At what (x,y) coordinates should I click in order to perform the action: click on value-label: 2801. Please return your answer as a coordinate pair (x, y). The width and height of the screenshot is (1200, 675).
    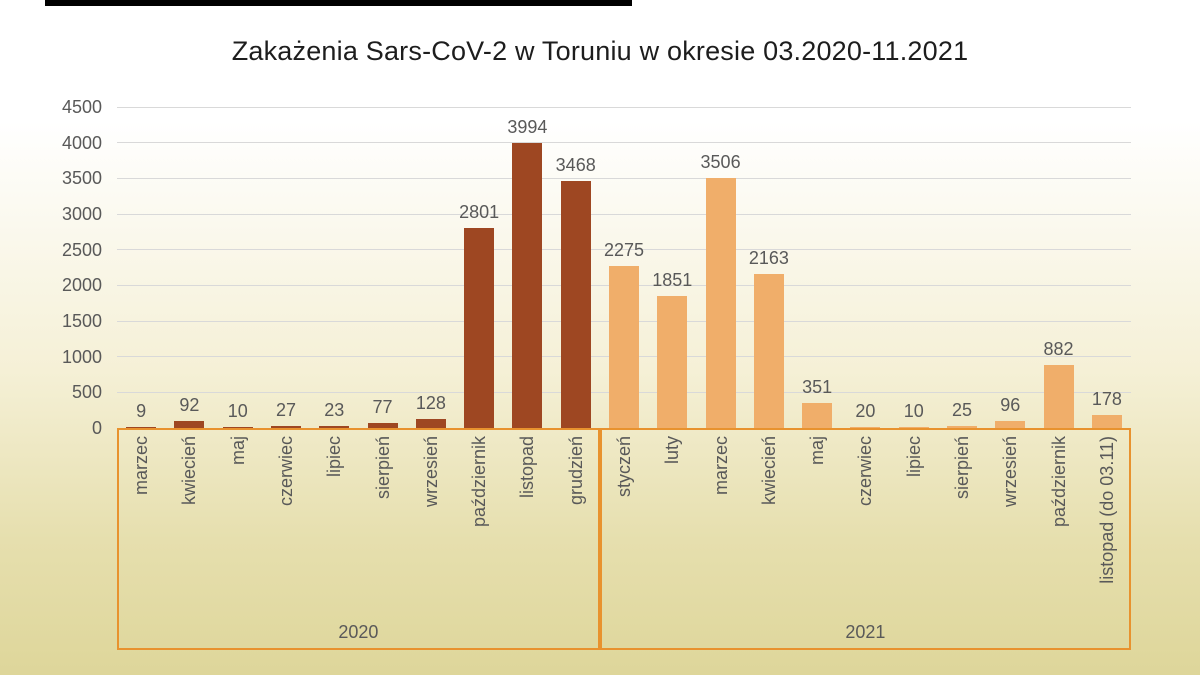
    Looking at the image, I should click on (479, 212).